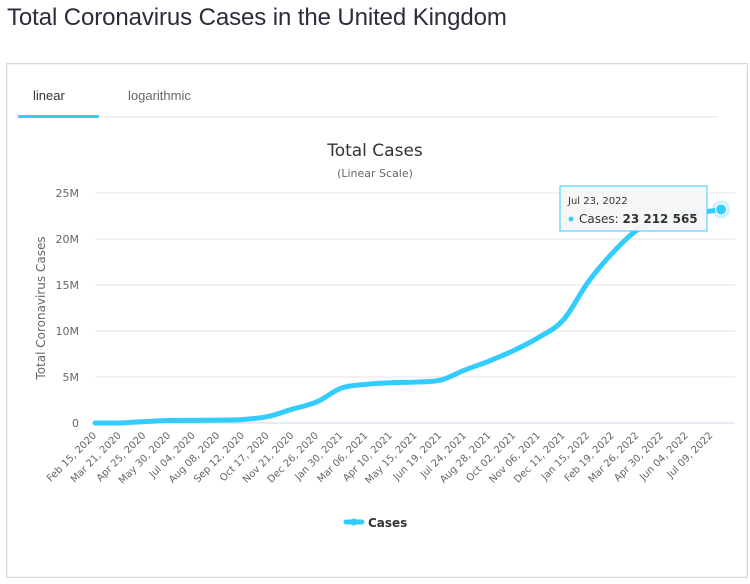 The width and height of the screenshot is (750, 584). What do you see at coordinates (387, 523) in the screenshot?
I see `legend-label: Cases` at bounding box center [387, 523].